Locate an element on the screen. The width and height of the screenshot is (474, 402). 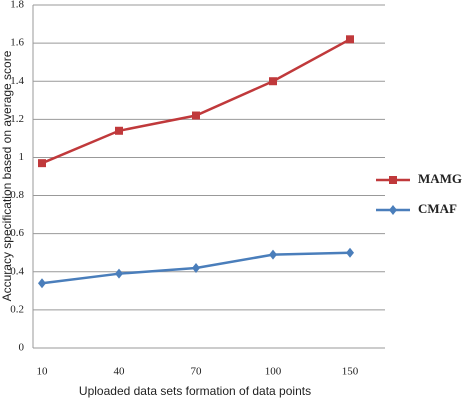
legend-label: MAMG is located at coordinates (440, 178).